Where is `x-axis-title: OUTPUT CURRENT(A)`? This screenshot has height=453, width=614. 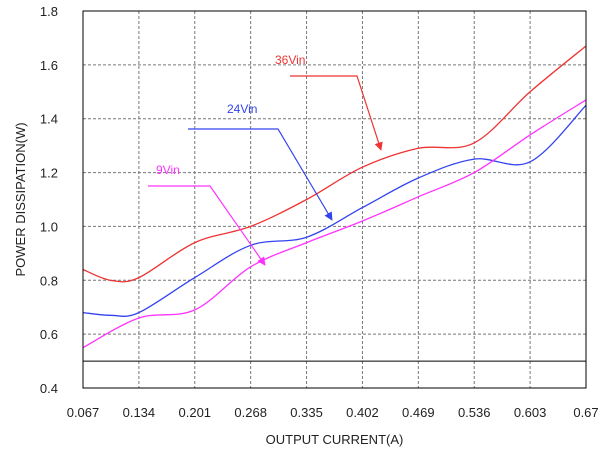 x-axis-title: OUTPUT CURRENT(A) is located at coordinates (335, 439).